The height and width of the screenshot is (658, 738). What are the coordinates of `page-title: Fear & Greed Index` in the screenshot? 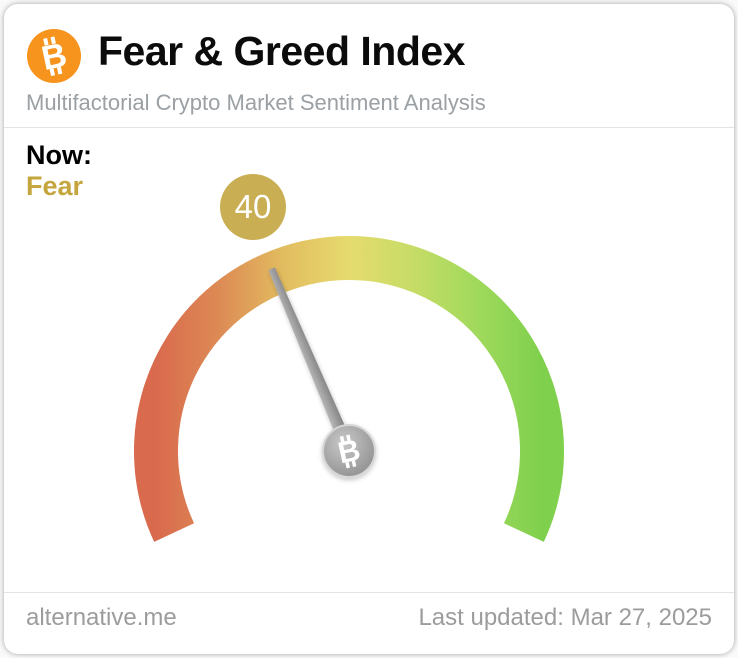 It's located at (281, 51).